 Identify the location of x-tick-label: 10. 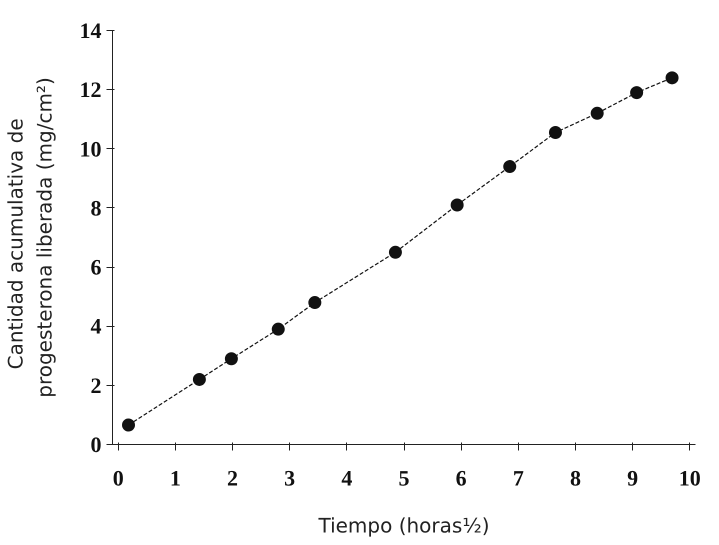
(689, 478).